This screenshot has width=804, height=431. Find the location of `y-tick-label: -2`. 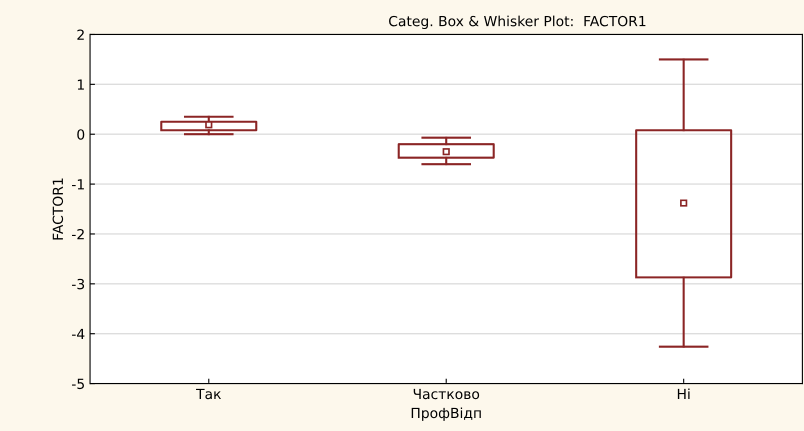

y-tick-label: -2 is located at coordinates (78, 234).